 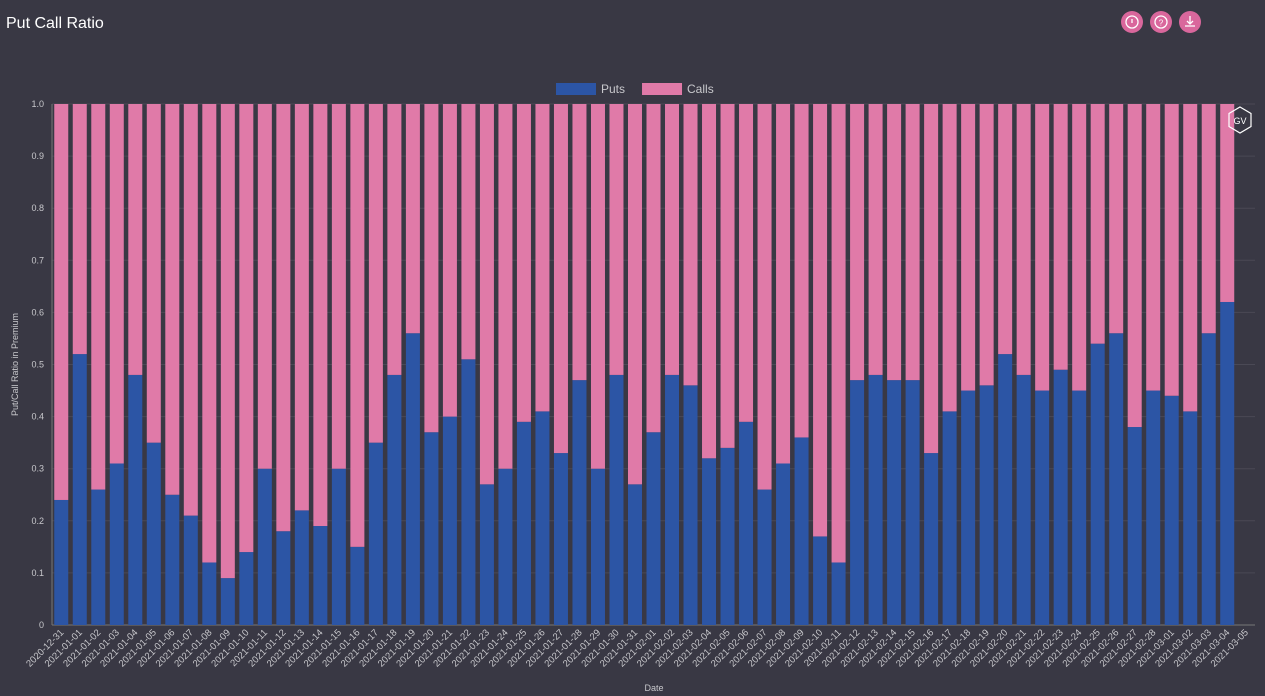 I want to click on info-button, so click(x=1132, y=22).